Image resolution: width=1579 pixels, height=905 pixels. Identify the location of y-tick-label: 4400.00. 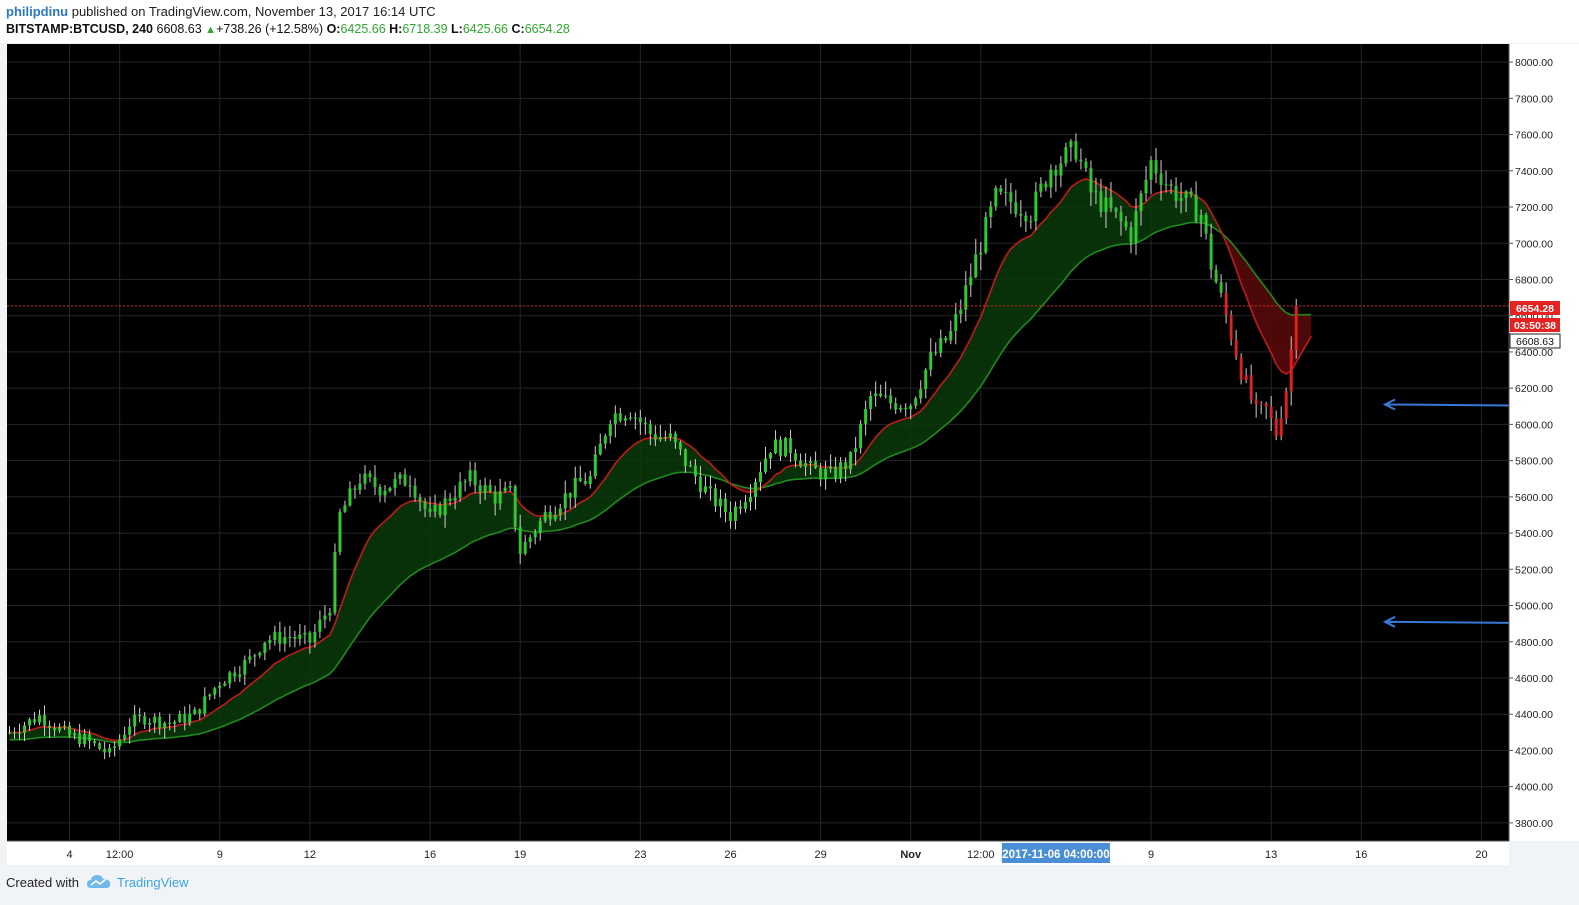
(1534, 715).